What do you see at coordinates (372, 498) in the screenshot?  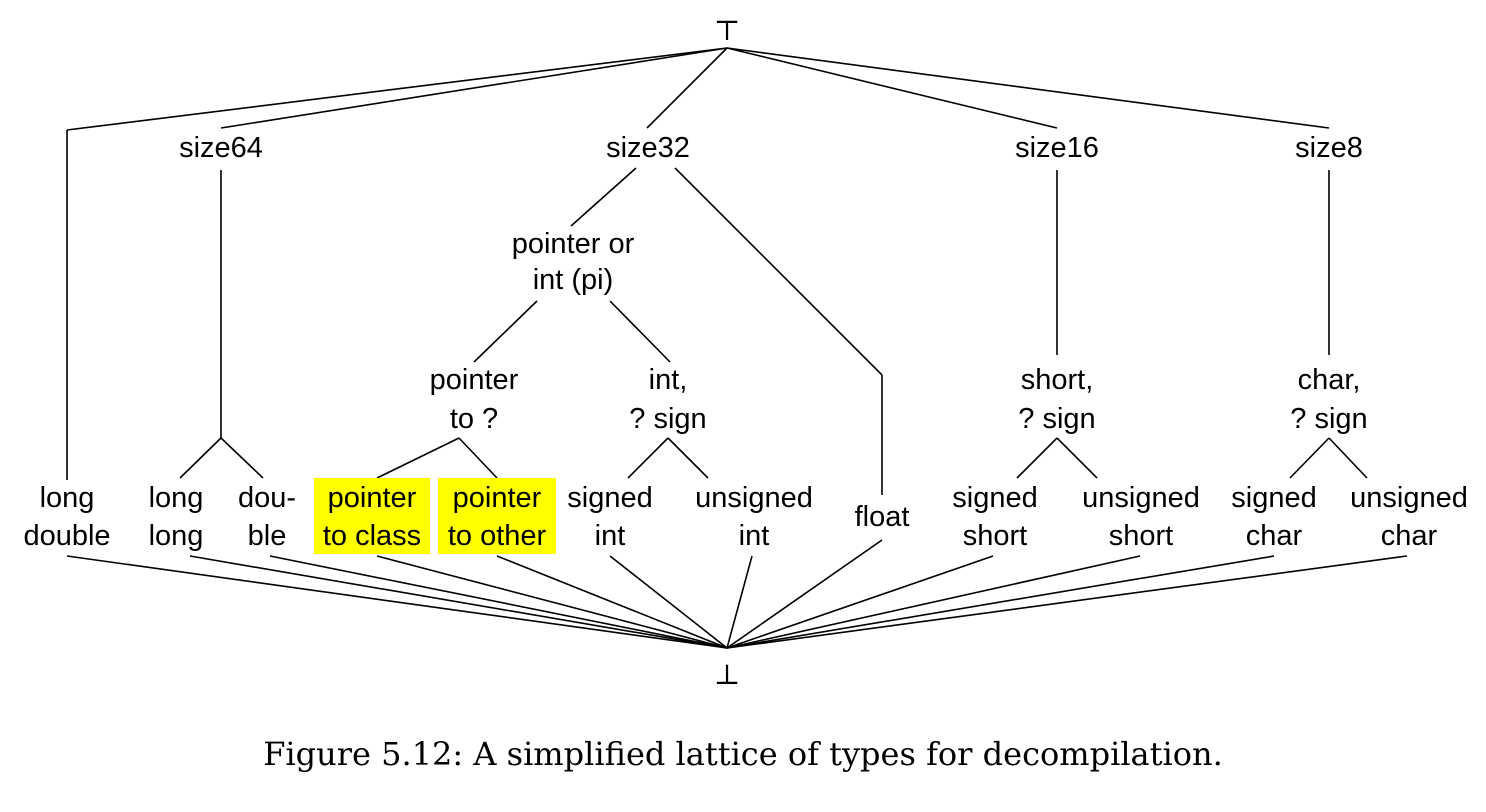 I see `node-pointer-to-class-line1: pointer` at bounding box center [372, 498].